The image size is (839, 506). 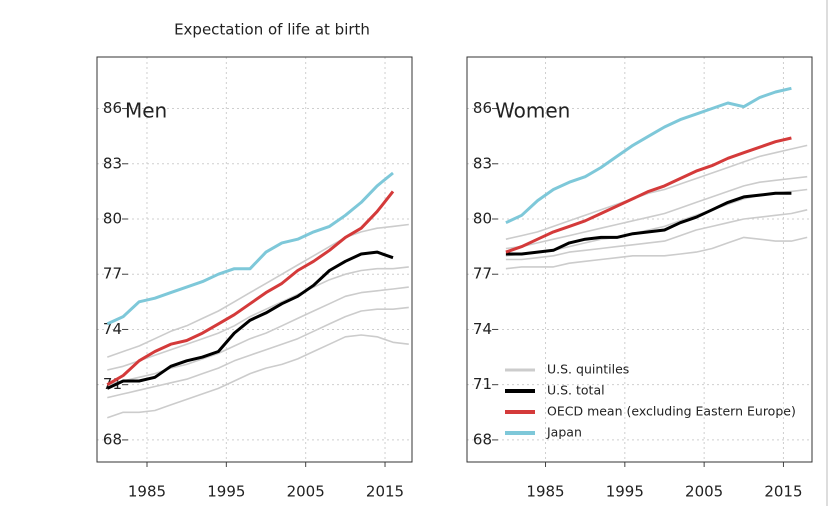 What do you see at coordinates (532, 111) in the screenshot?
I see `panel-label: Women` at bounding box center [532, 111].